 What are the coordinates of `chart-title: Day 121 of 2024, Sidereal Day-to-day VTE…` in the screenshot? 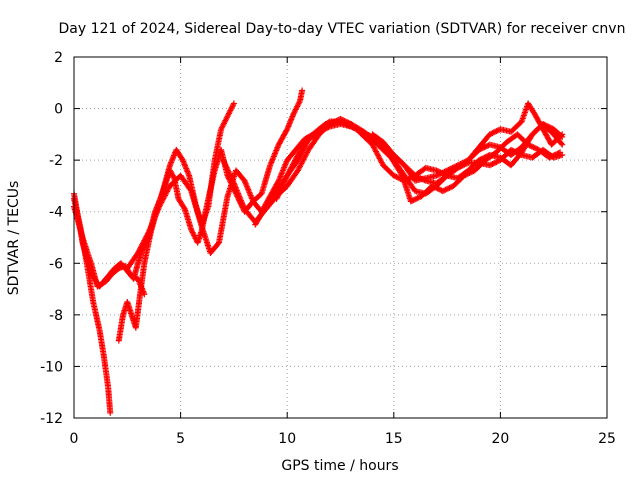 It's located at (342, 29).